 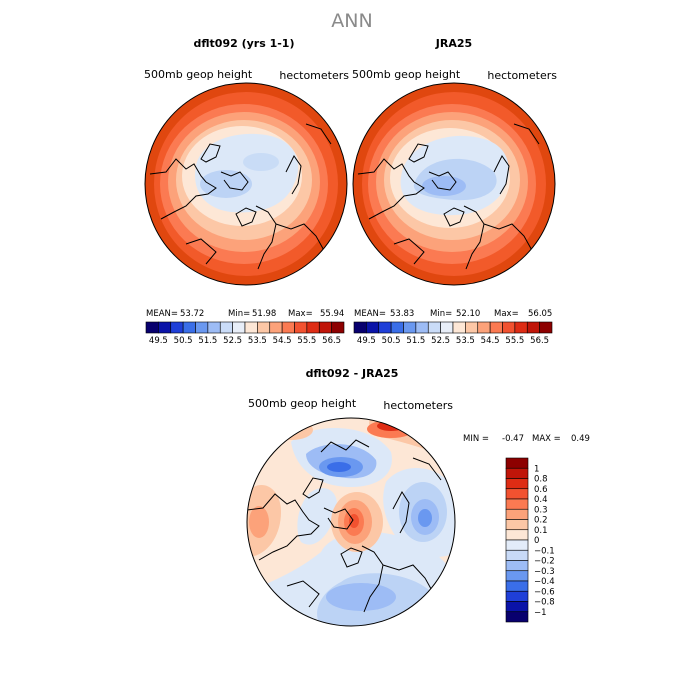 I want to click on colorbar-tick-label: −0.6, so click(x=544, y=592).